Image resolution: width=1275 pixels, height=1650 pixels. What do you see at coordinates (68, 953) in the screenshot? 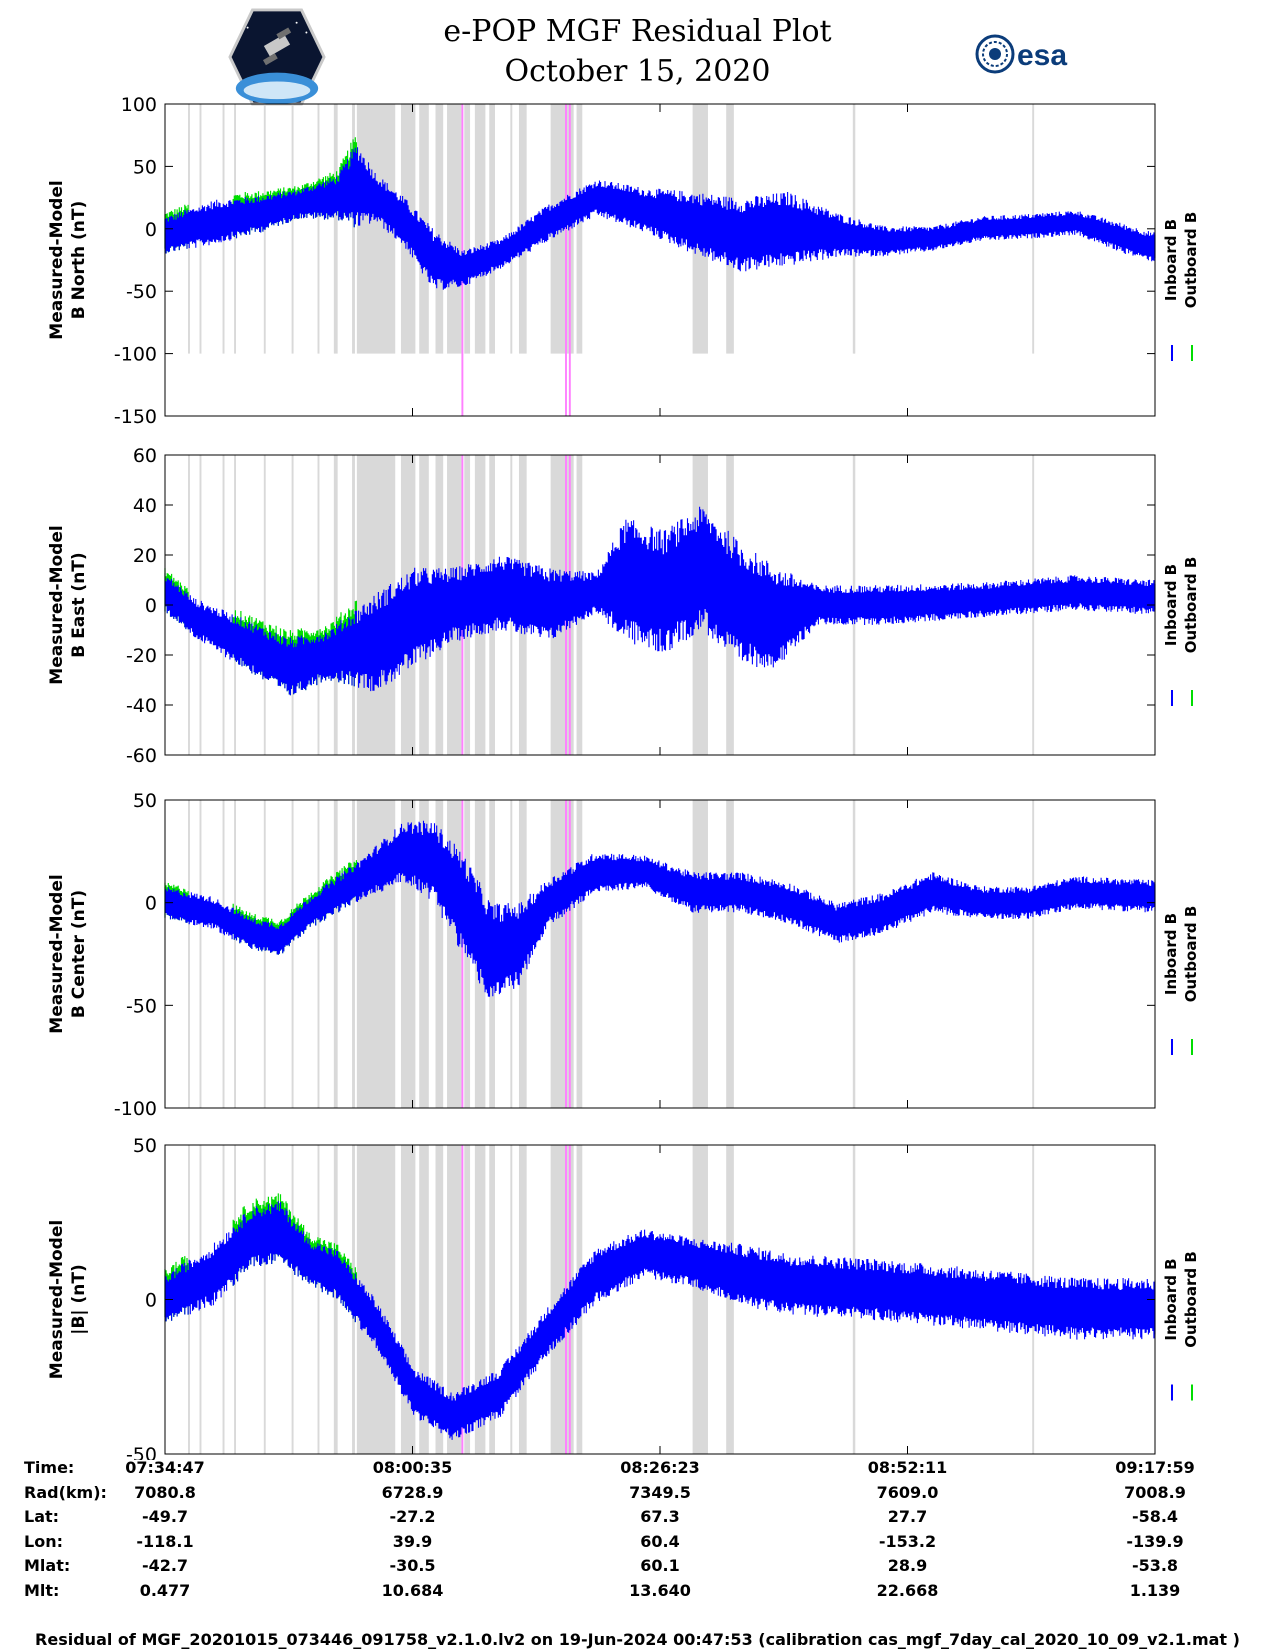
I see `y-axis-label: Measured-Model B Center (nT)` at bounding box center [68, 953].